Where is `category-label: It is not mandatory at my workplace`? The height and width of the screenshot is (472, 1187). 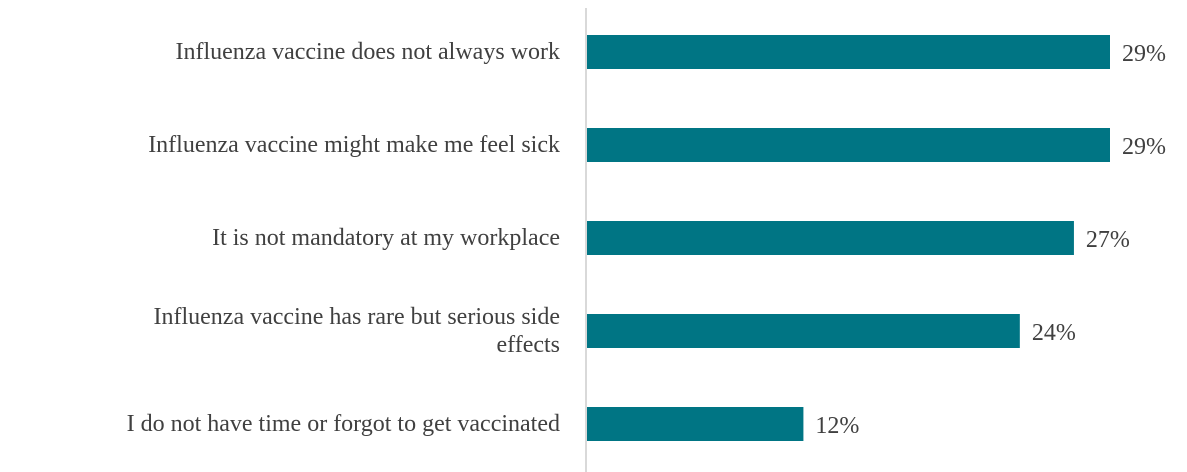
category-label: It is not mandatory at my workplace is located at coordinates (386, 238).